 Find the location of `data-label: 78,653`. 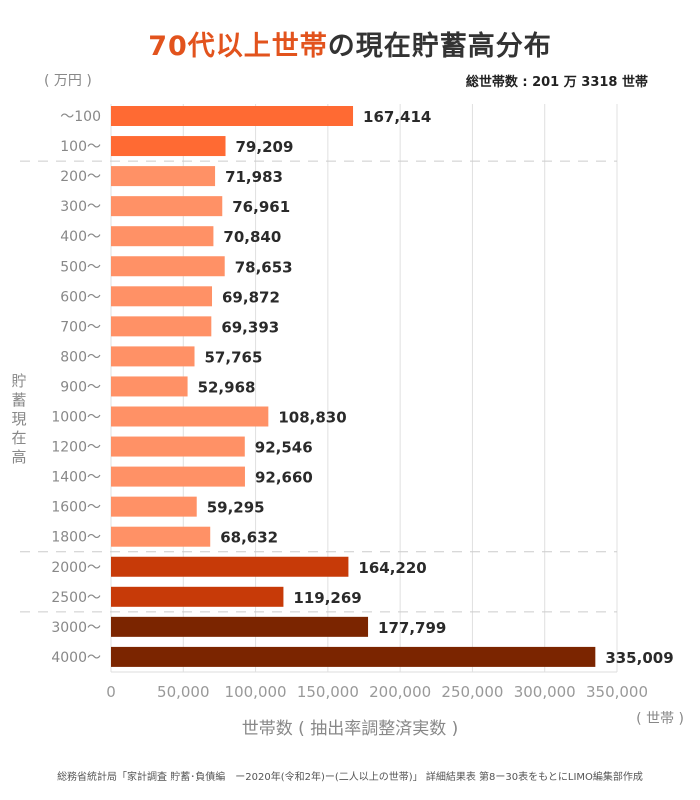

data-label: 78,653 is located at coordinates (264, 267).